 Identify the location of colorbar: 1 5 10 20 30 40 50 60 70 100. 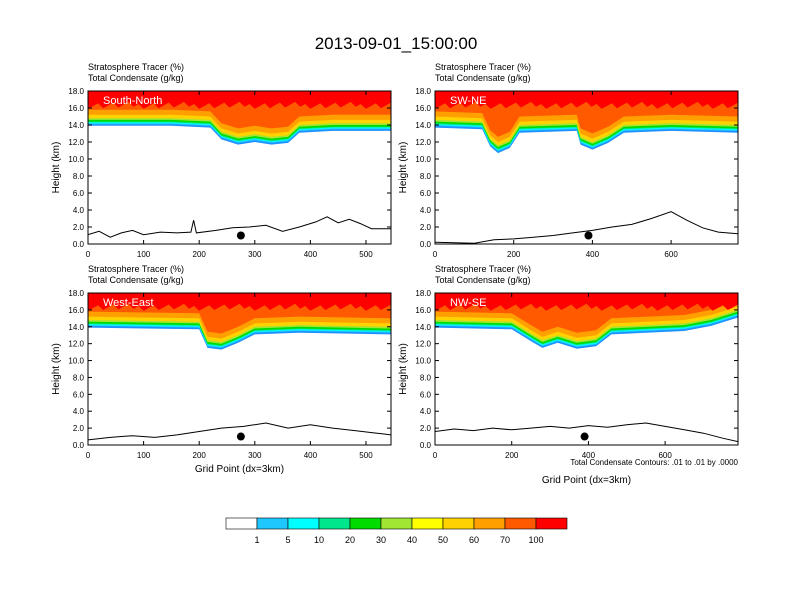
(396, 531).